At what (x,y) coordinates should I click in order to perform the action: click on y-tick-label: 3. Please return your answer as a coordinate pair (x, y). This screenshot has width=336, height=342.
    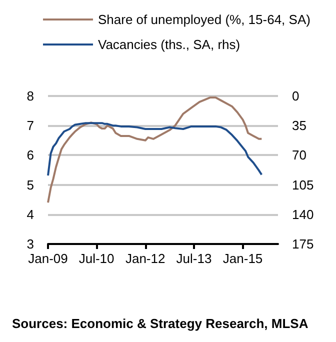
    Looking at the image, I should click on (30, 244).